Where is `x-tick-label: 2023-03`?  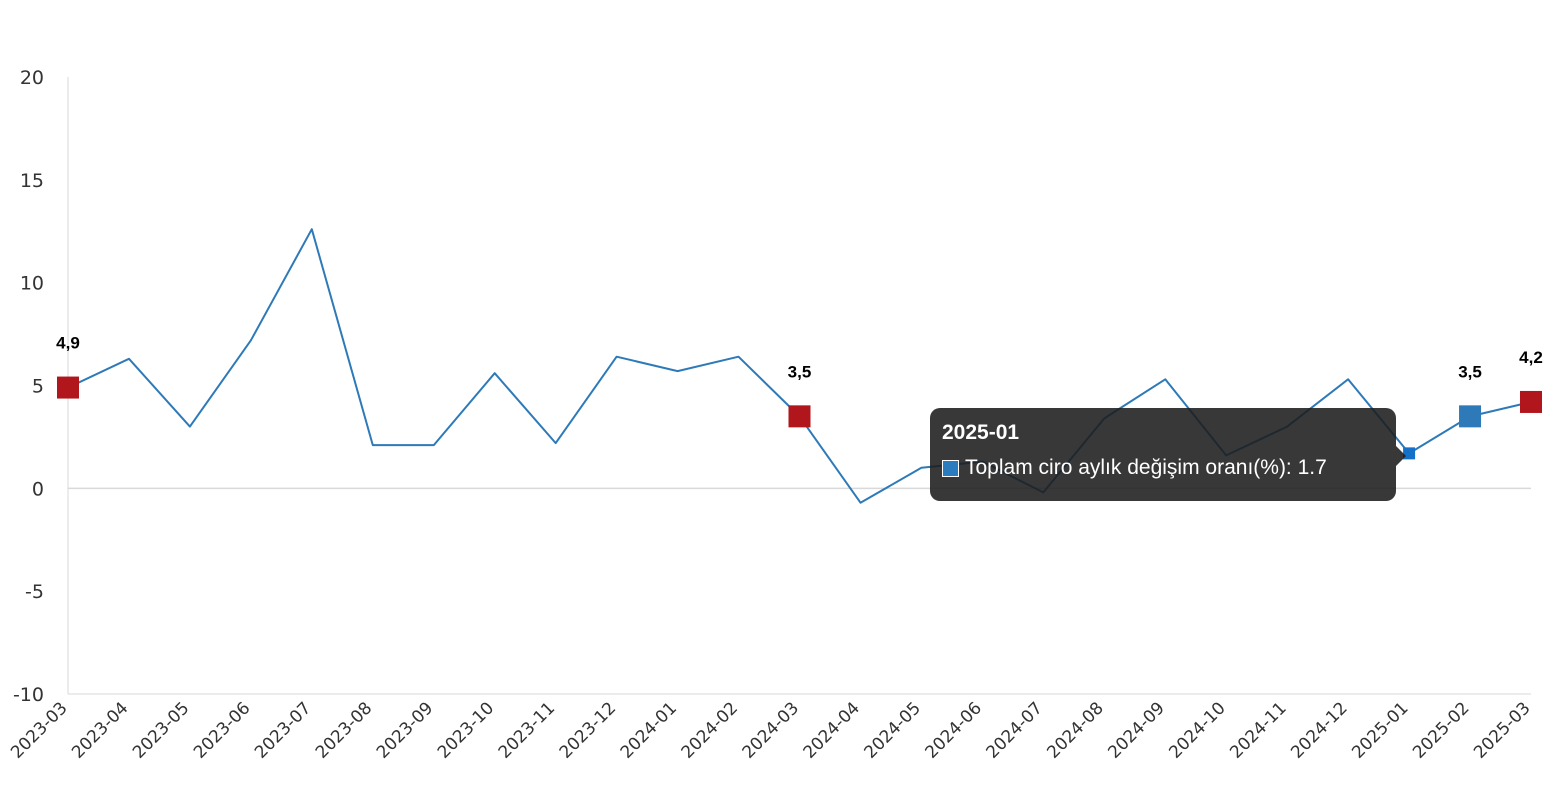 x-tick-label: 2023-03 is located at coordinates (39, 730).